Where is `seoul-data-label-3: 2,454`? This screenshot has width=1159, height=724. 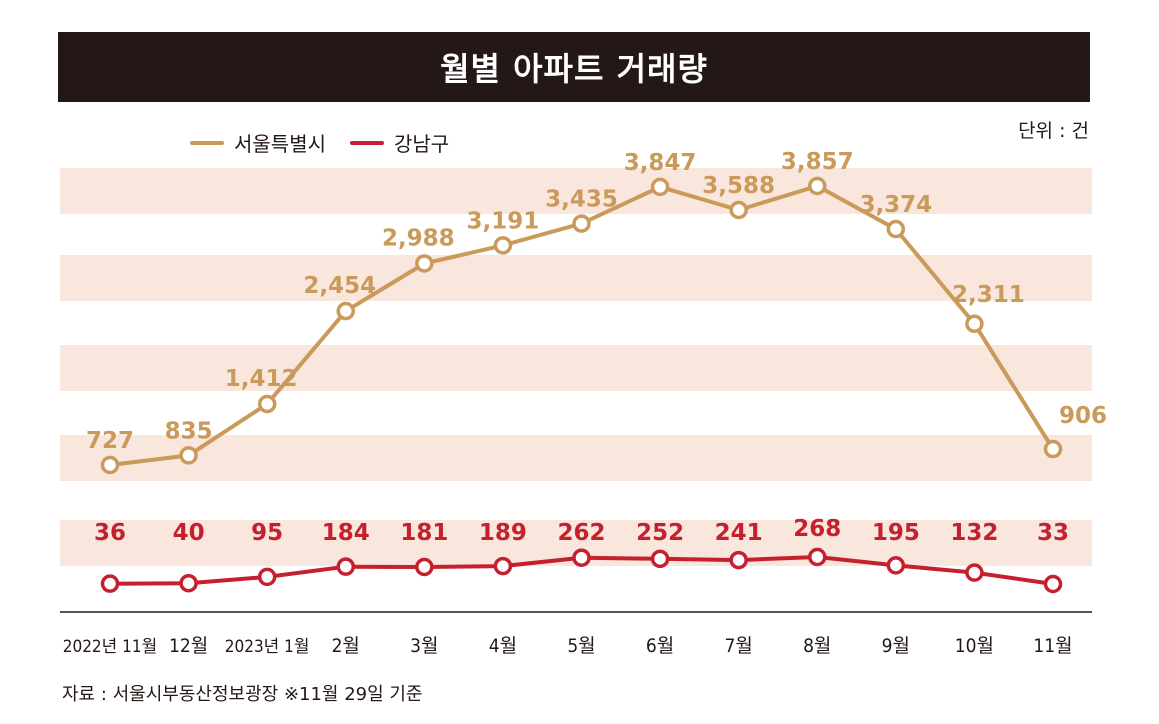
seoul-data-label-3: 2,454 is located at coordinates (339, 286).